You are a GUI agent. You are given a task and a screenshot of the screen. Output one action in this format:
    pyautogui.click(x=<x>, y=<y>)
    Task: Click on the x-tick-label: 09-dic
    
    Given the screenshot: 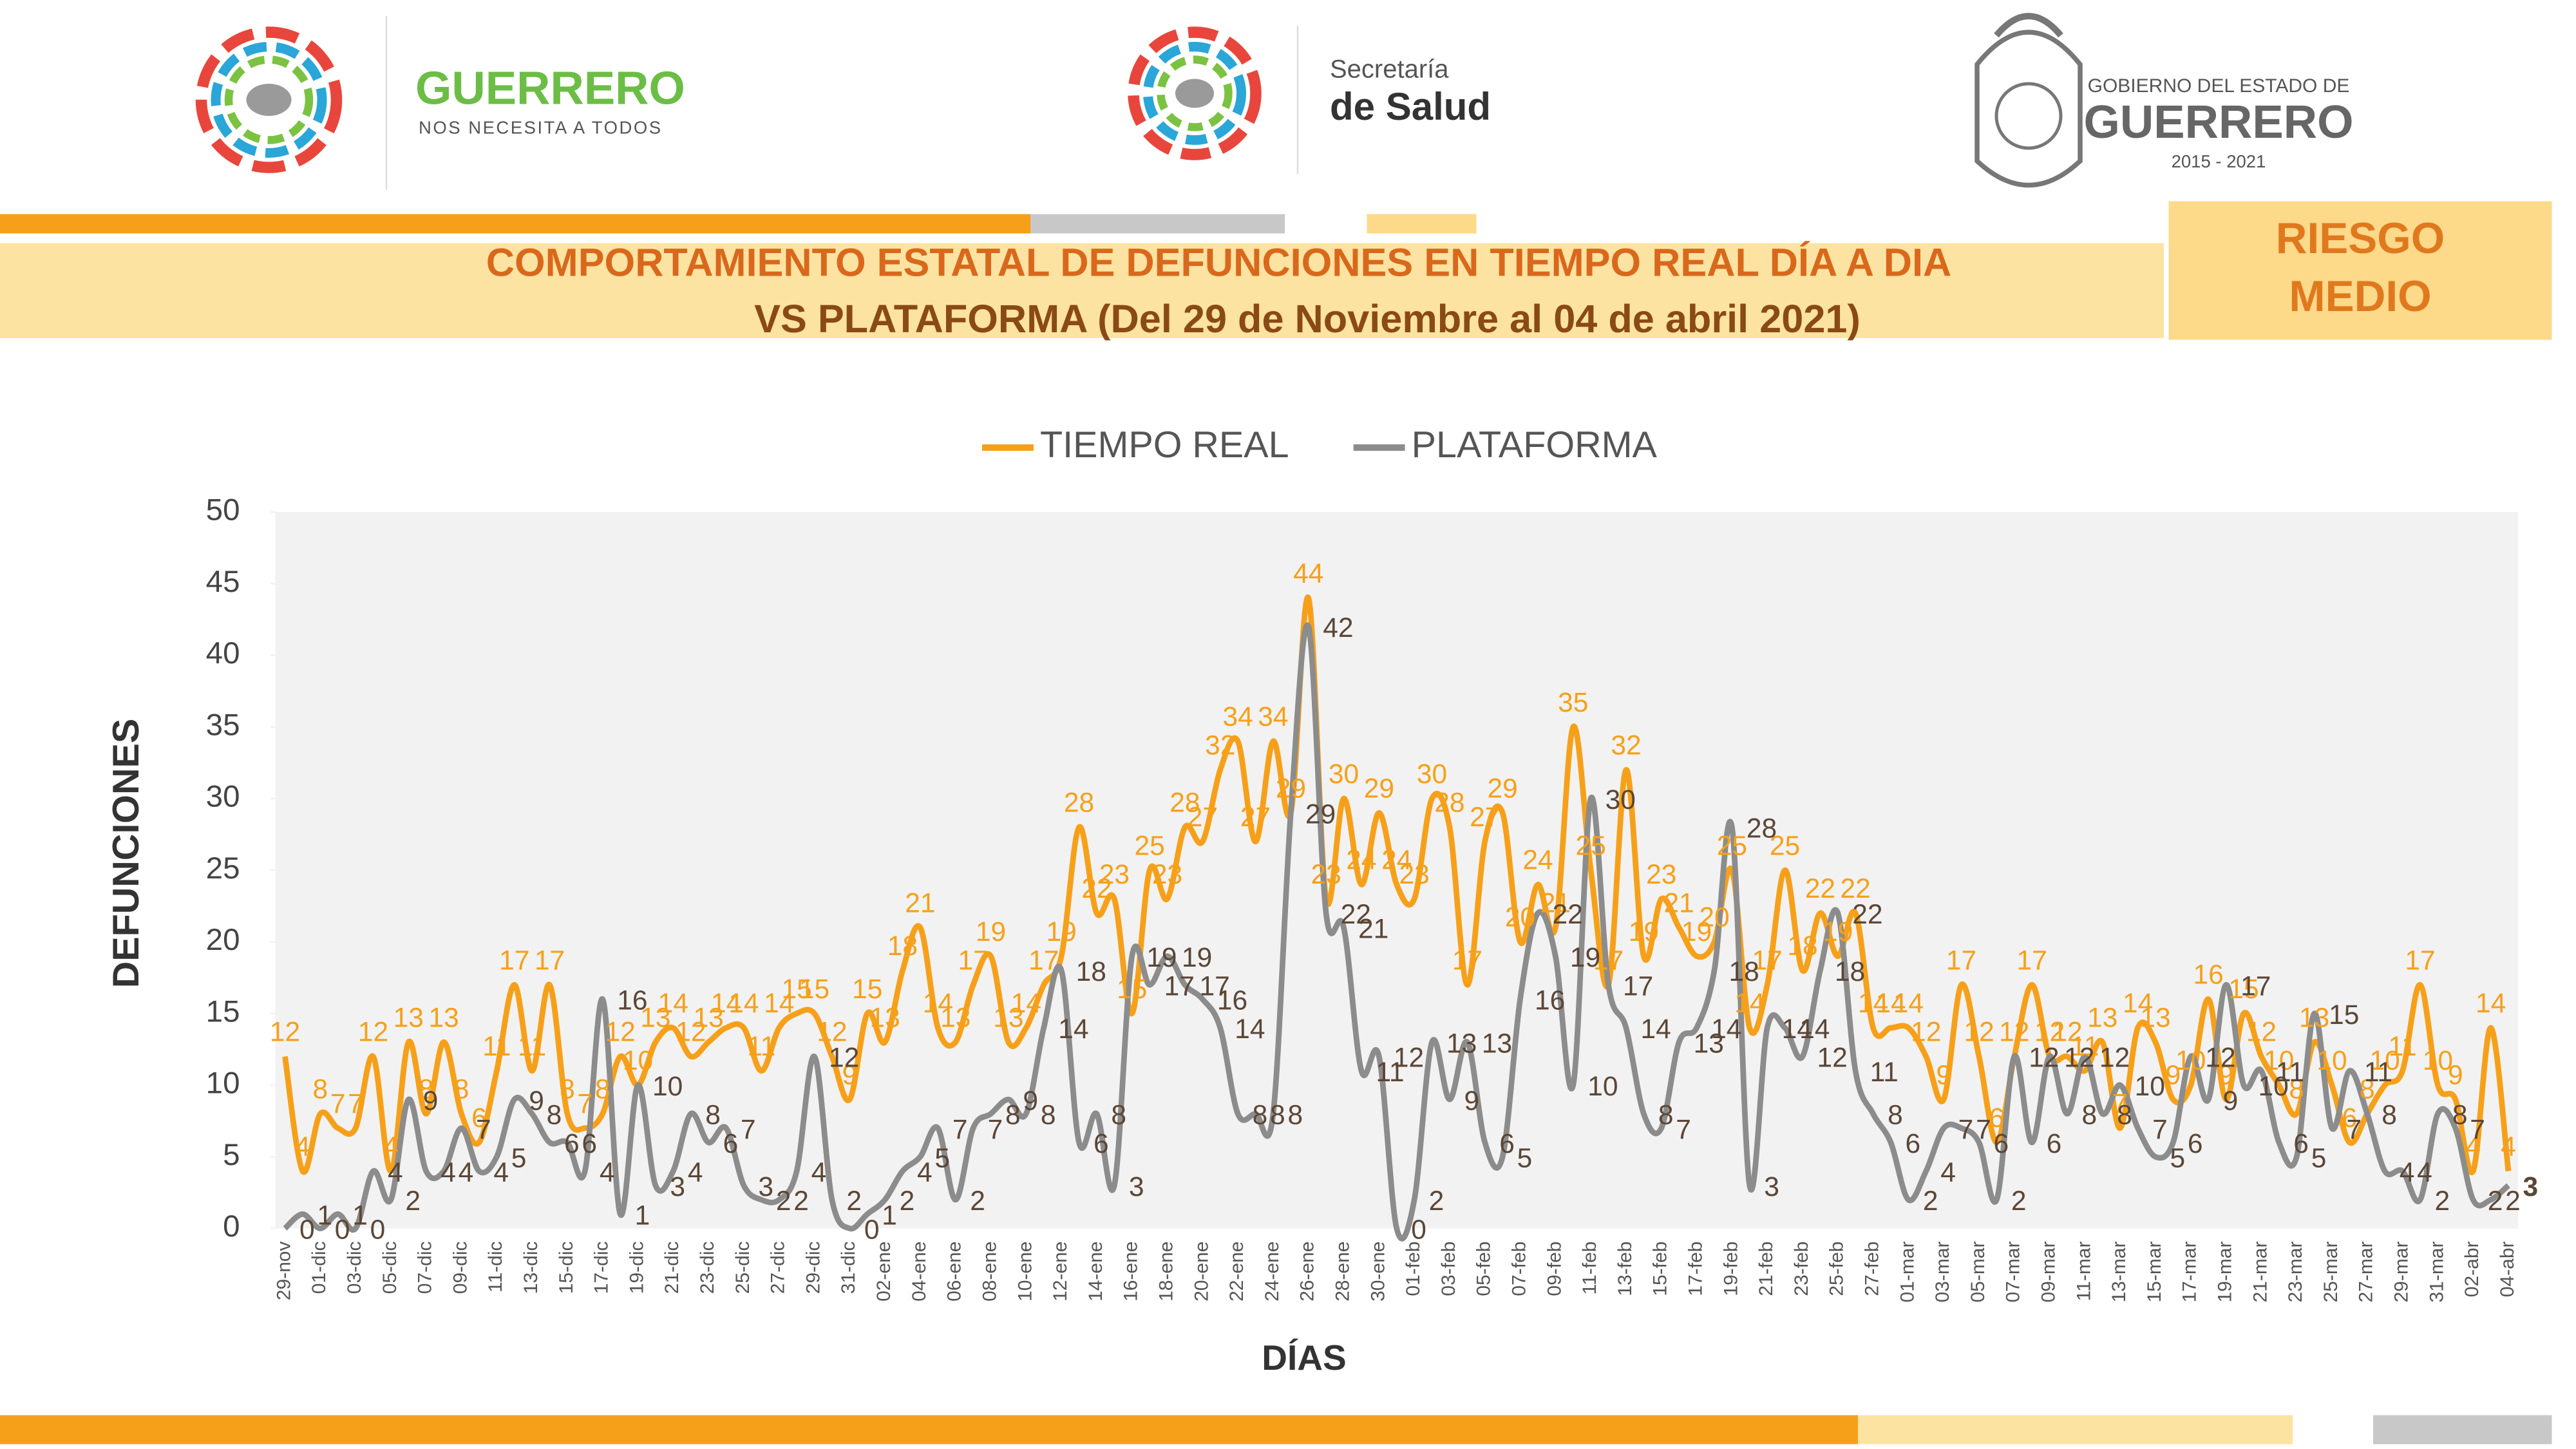 What is the action you would take?
    pyautogui.click(x=461, y=1268)
    